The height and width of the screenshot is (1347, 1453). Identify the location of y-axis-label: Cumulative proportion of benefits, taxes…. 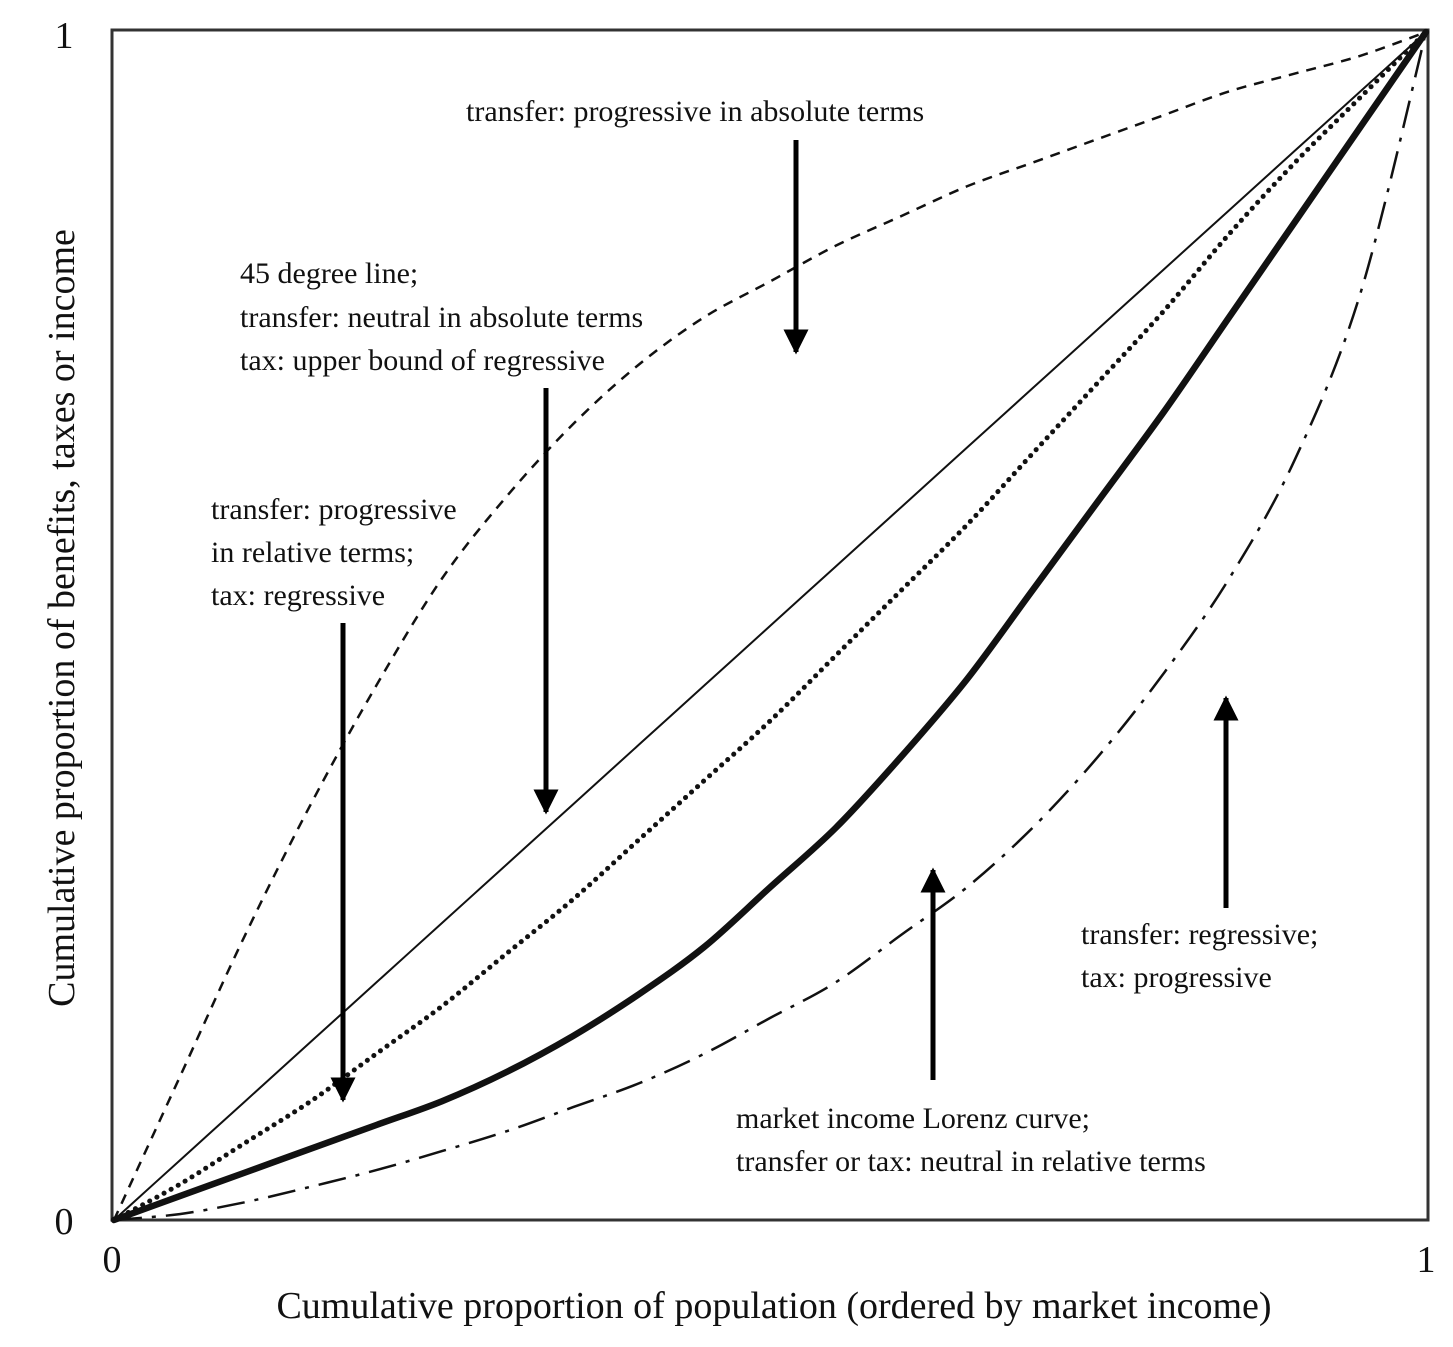
(62, 618).